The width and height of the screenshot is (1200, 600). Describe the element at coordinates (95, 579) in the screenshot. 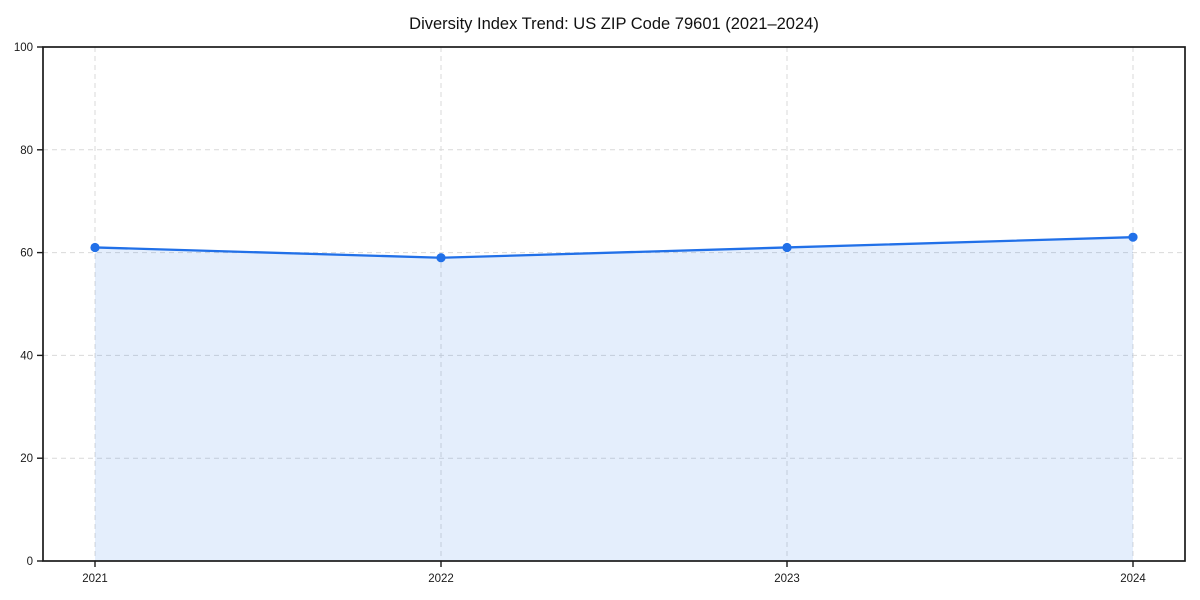

I see `x-tick-label: 2021` at that location.